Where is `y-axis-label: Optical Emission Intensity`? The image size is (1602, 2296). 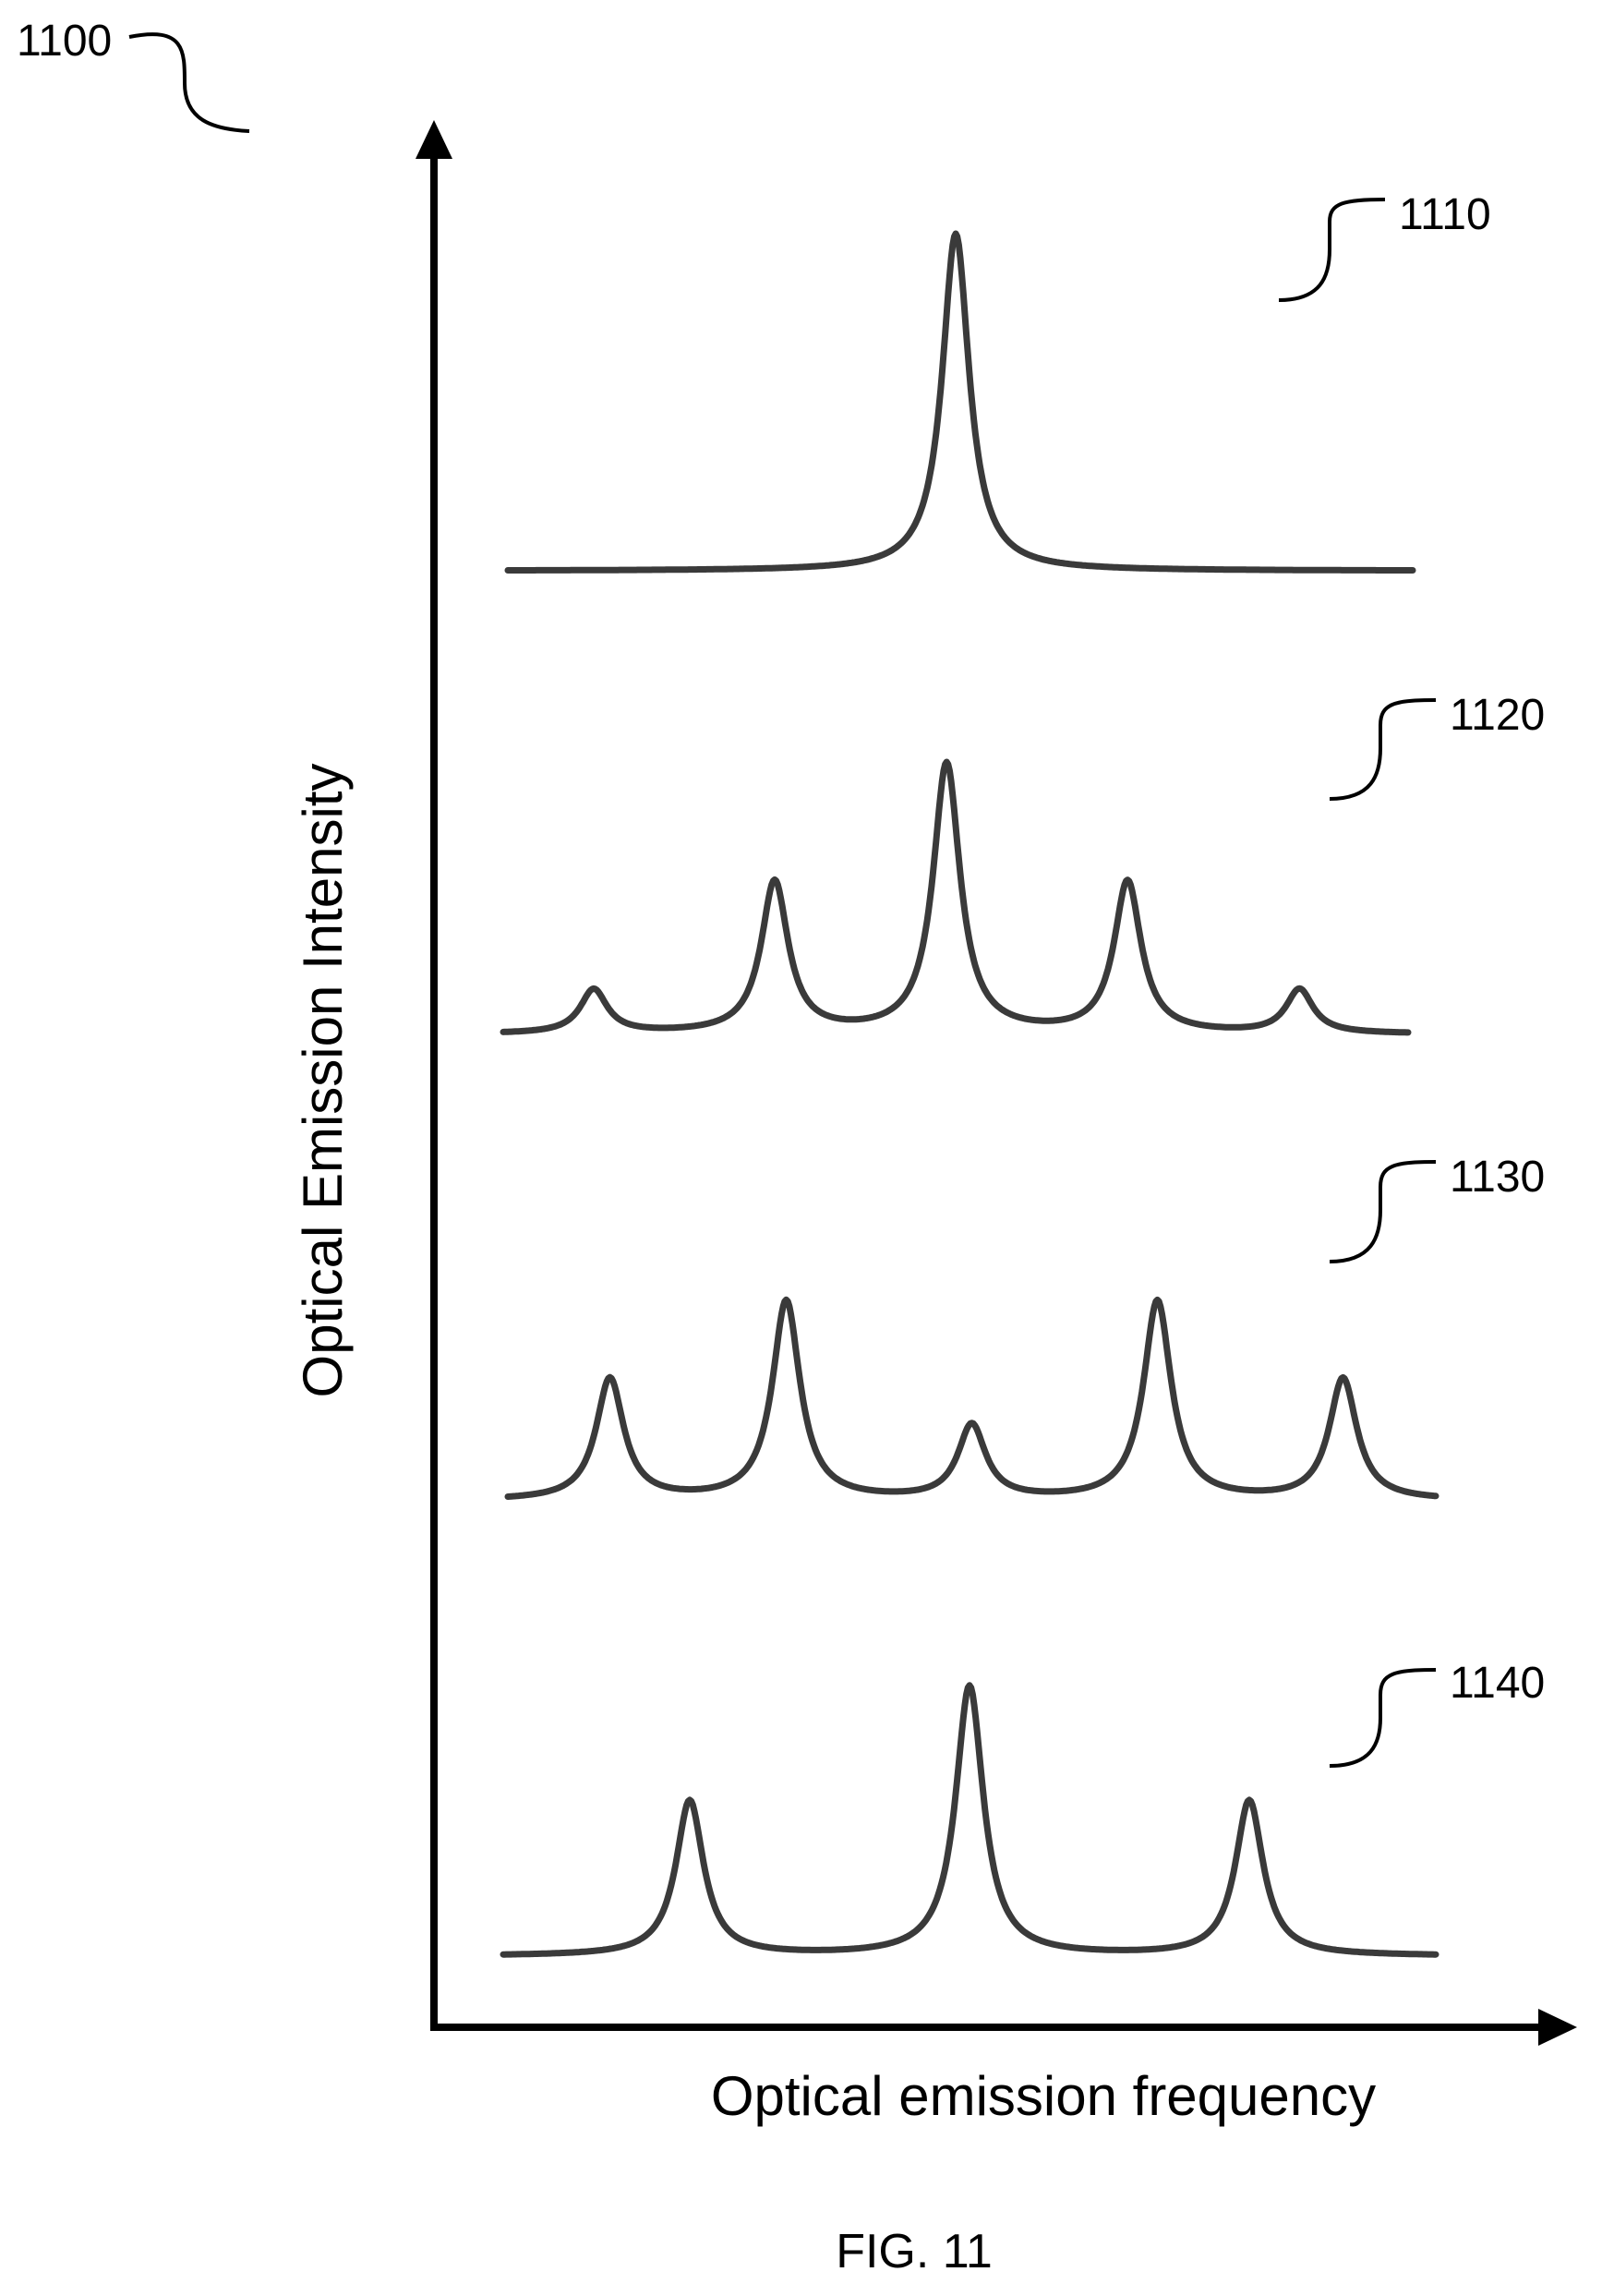
y-axis-label: Optical Emission Intensity is located at coordinates (323, 1081).